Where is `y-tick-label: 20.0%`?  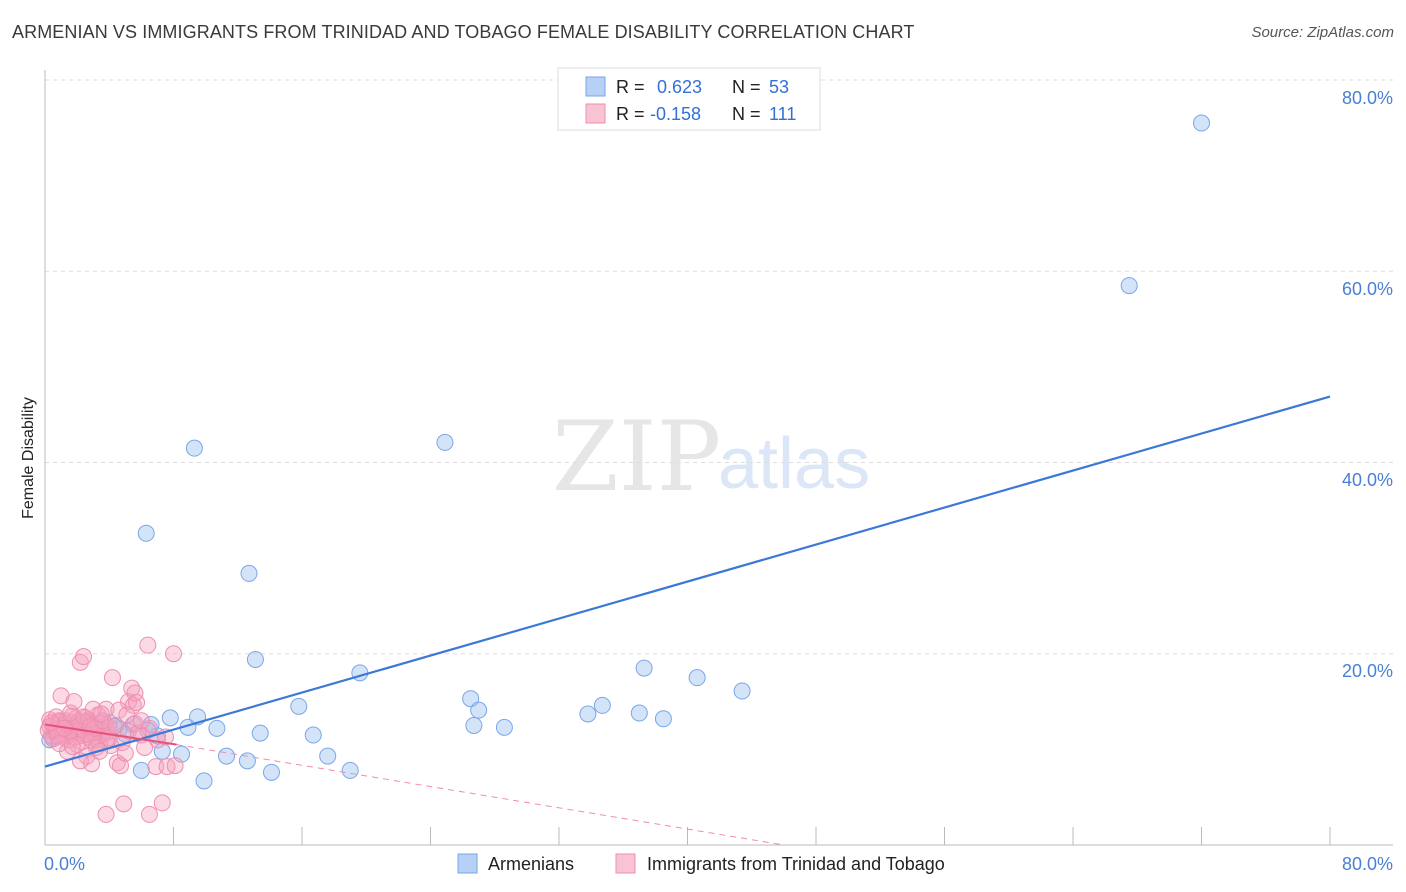 y-tick-label: 20.0% is located at coordinates (1367, 671).